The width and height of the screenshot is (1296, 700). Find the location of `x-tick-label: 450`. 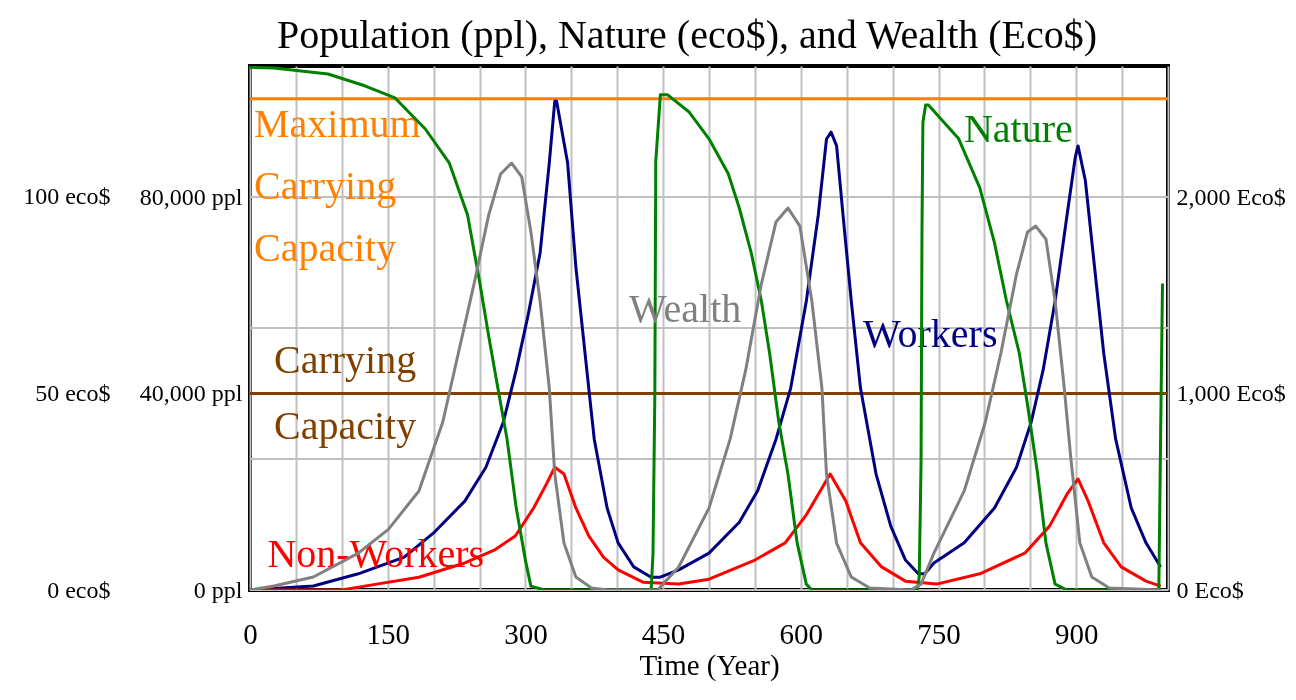

x-tick-label: 450 is located at coordinates (663, 633).